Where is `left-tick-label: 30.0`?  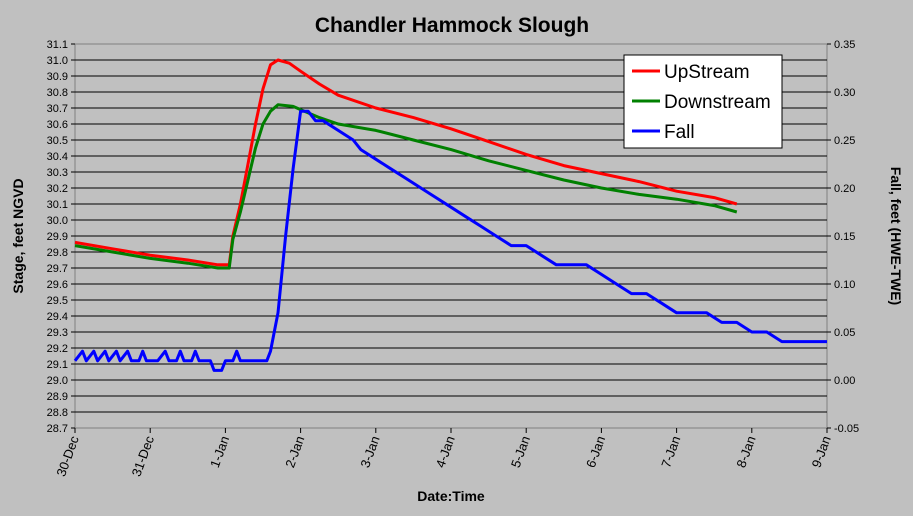
left-tick-label: 30.0 is located at coordinates (57, 221).